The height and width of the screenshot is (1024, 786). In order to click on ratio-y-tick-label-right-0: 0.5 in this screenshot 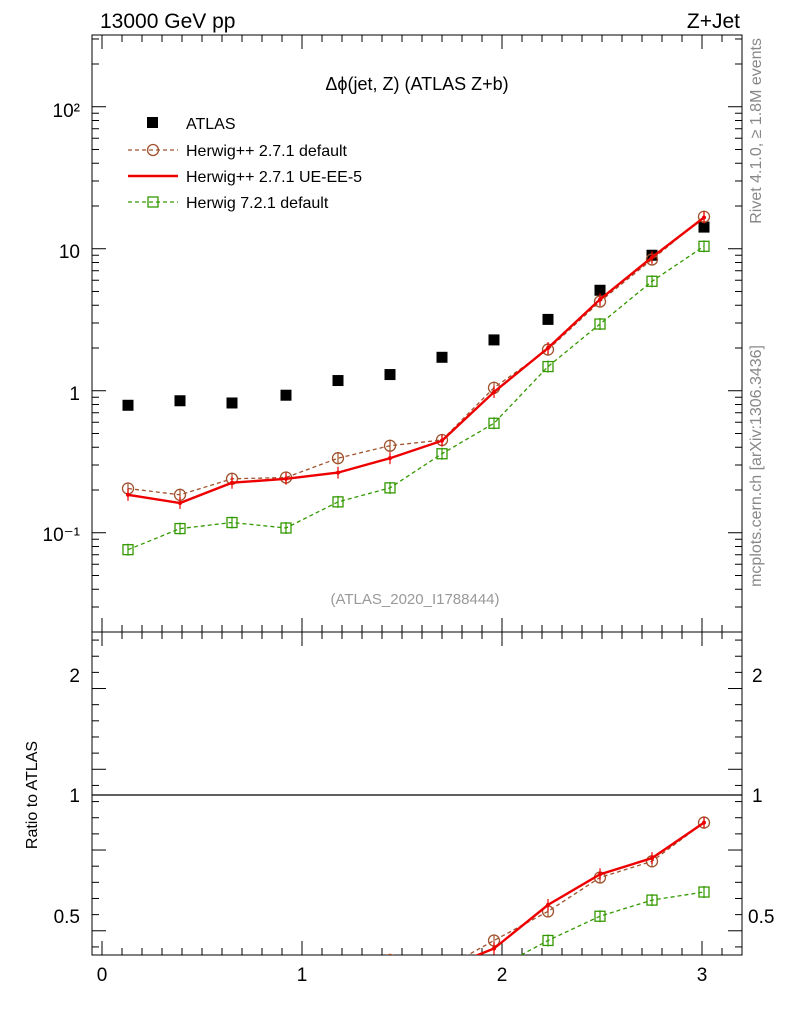, I will do `click(761, 917)`.